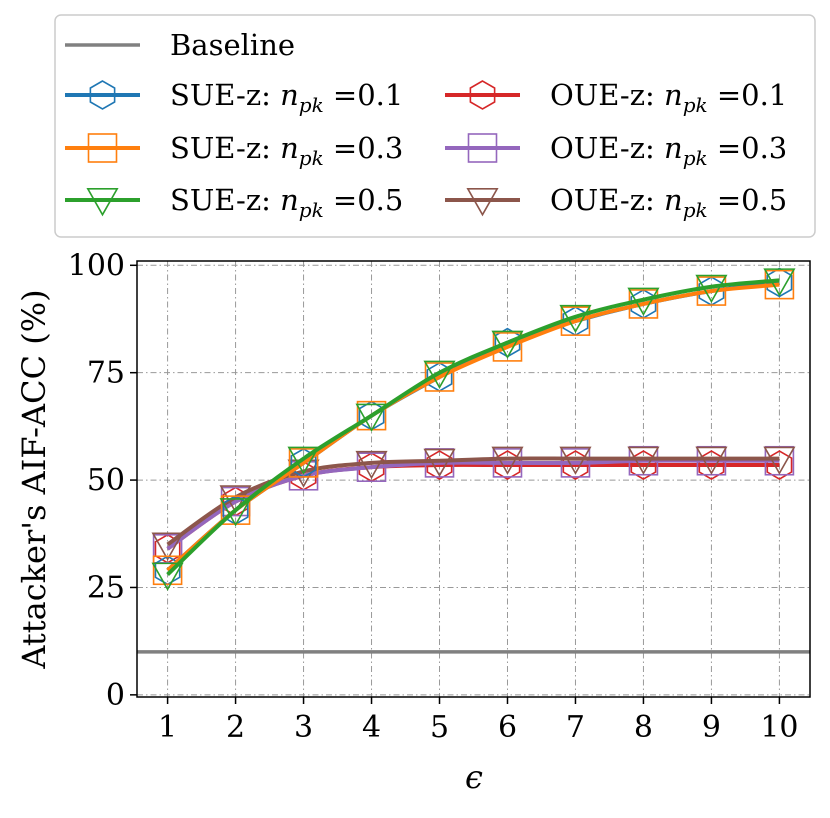 The height and width of the screenshot is (818, 830). Describe the element at coordinates (668, 150) in the screenshot. I see `legend-label: OUE-z: npk =0.3` at that location.